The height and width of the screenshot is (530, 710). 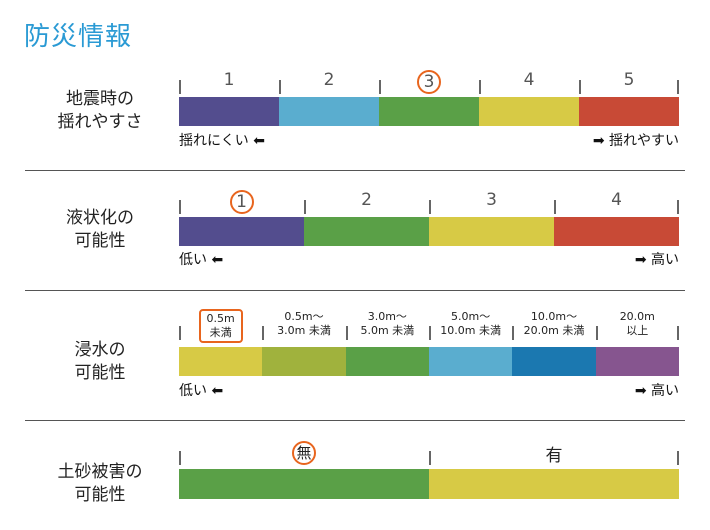 What do you see at coordinates (229, 83) in the screenshot?
I see `scale-item: 1` at bounding box center [229, 83].